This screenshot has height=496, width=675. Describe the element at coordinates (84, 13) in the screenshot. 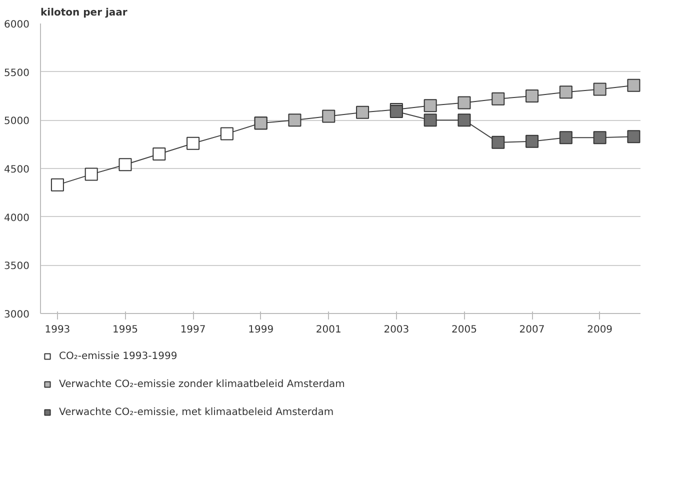

I see `y-axis-title: kiloton per jaar` at that location.